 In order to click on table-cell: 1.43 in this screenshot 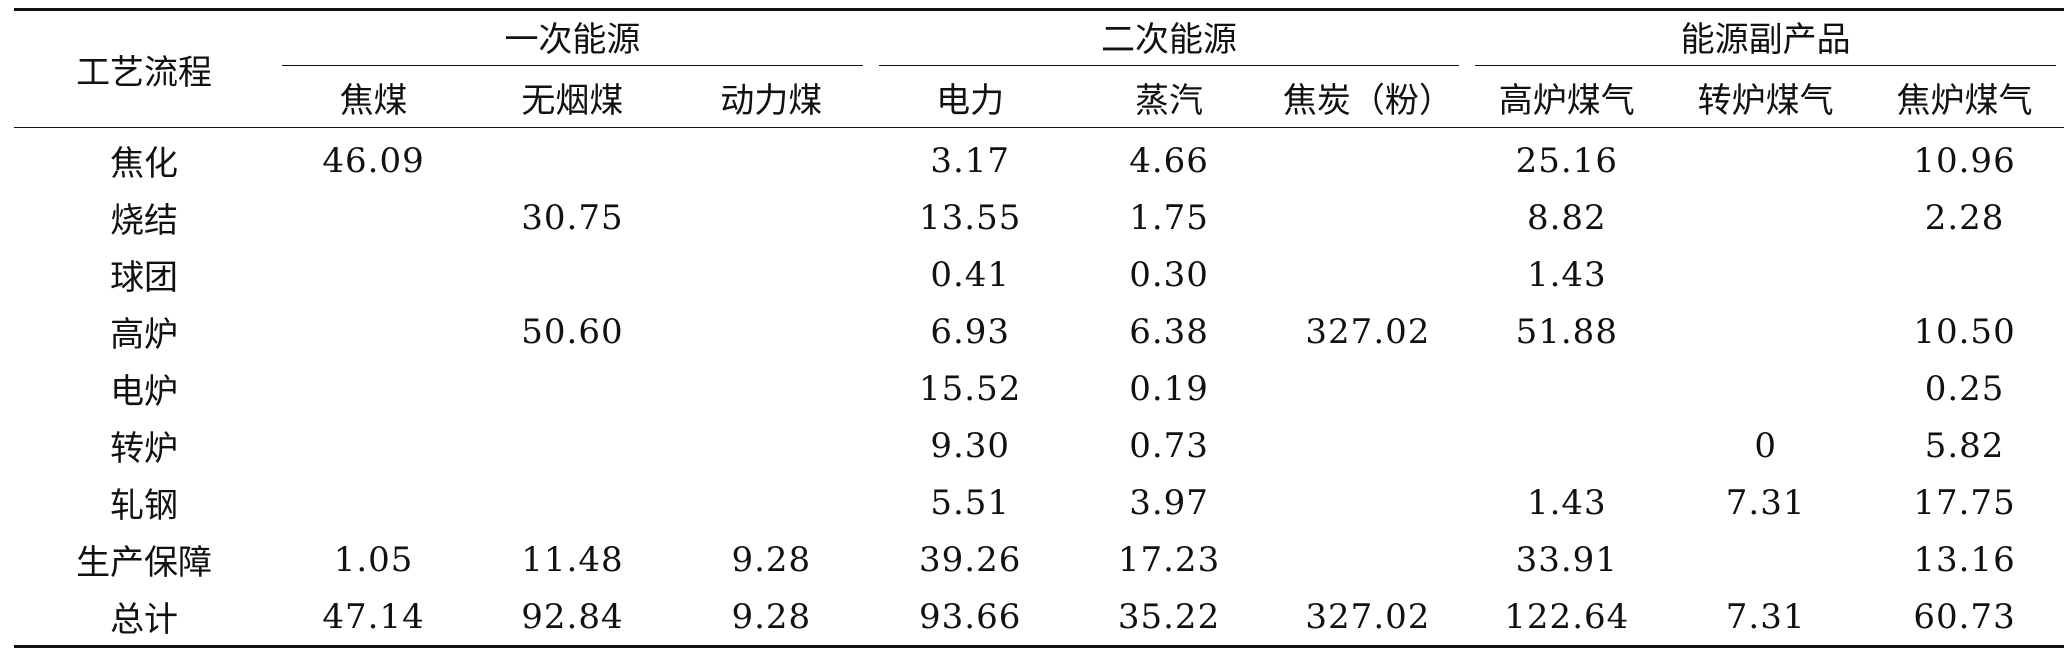, I will do `click(1566, 274)`.